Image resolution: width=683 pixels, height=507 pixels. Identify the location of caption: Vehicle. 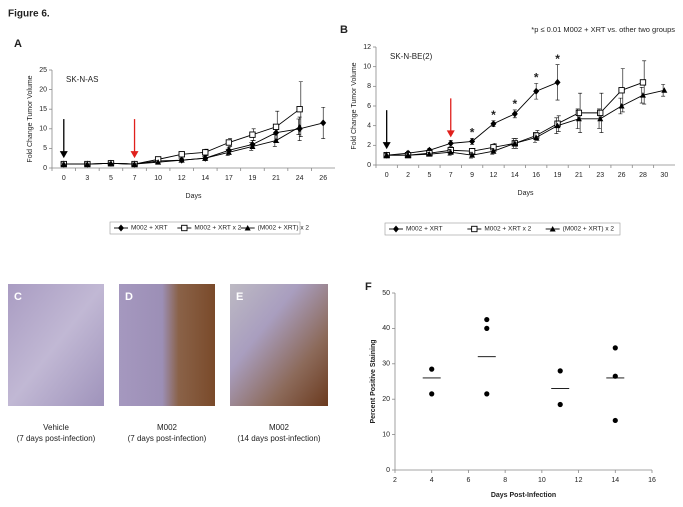
(56, 427).